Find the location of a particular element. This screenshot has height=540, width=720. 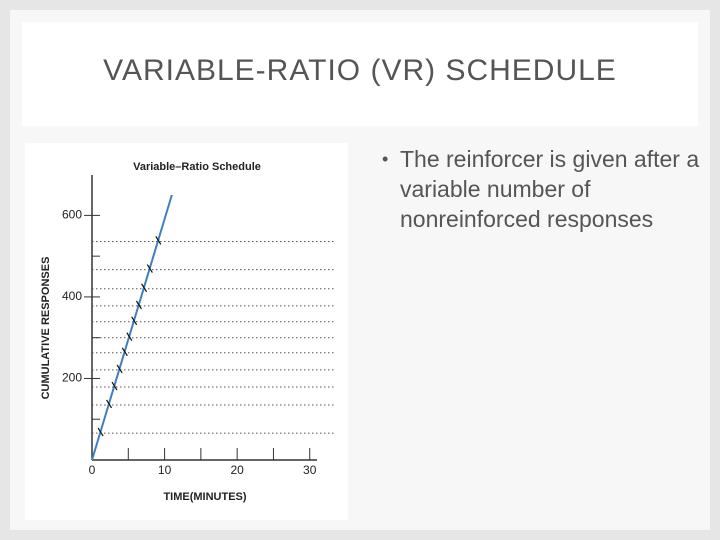

y-tick-label: 200 is located at coordinates (72, 378).